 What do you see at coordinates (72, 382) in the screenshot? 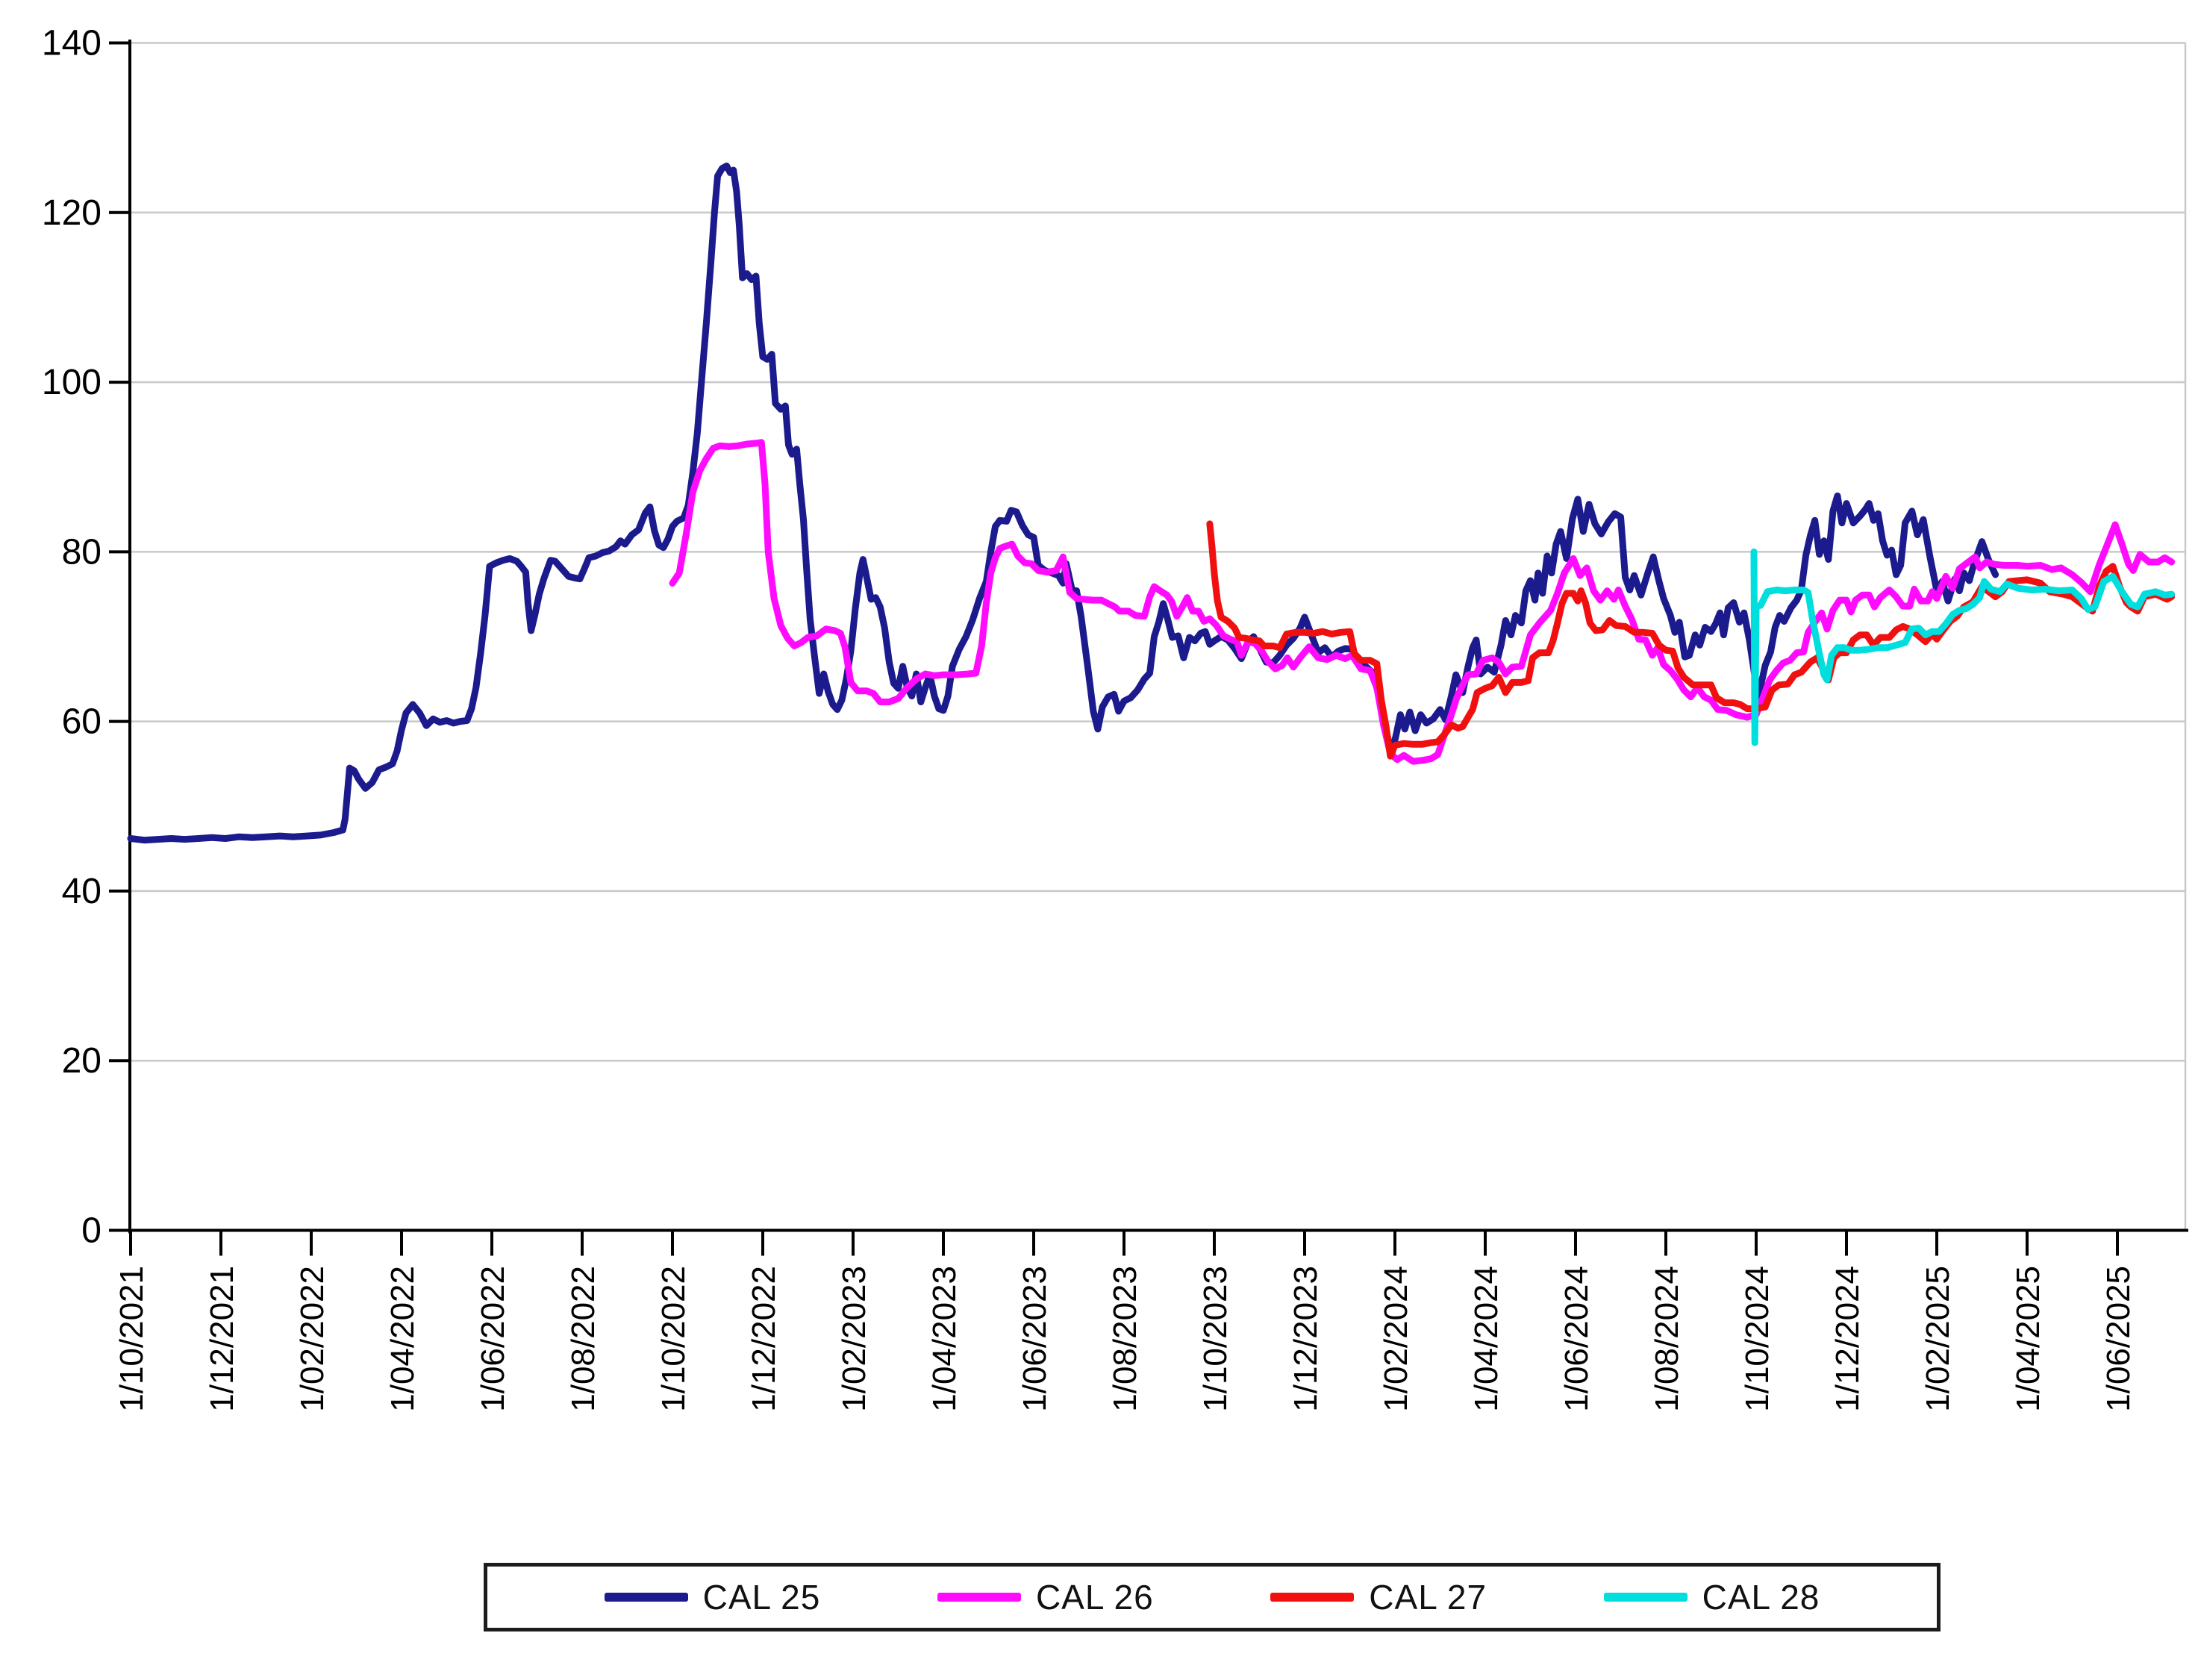
I see `y-tick-label-100: 100` at bounding box center [72, 382].